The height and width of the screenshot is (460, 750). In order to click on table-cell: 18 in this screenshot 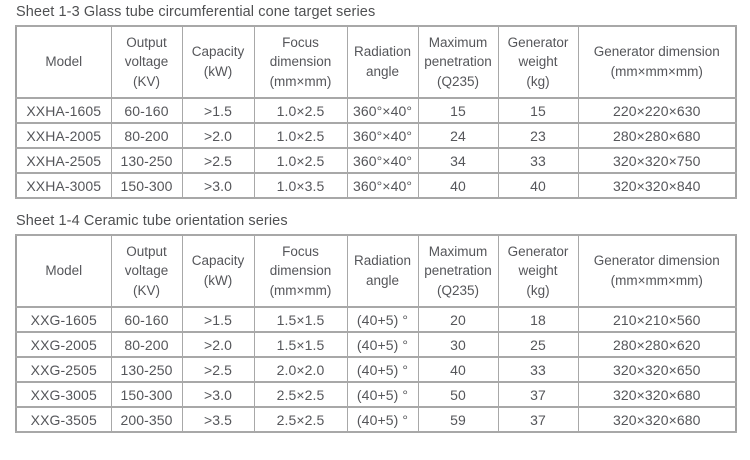, I will do `click(538, 319)`.